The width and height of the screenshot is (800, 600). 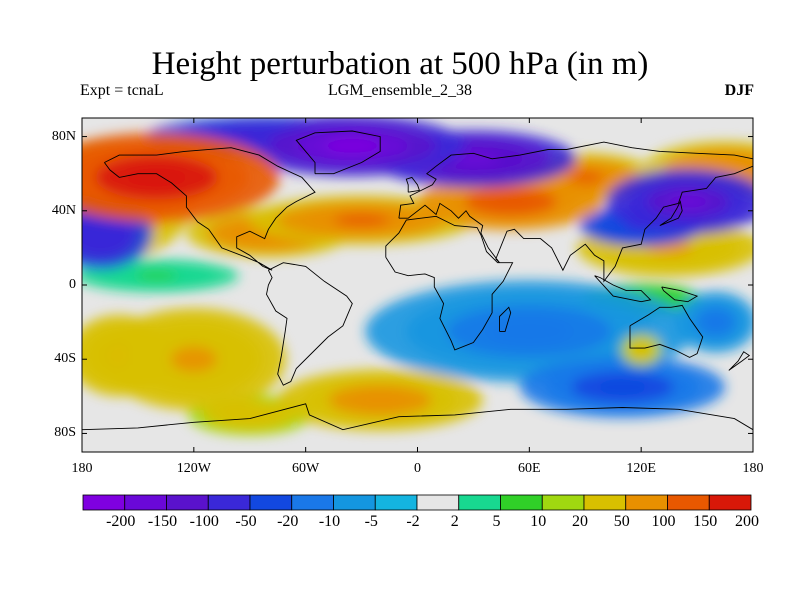 I want to click on colorbar-label: -150, so click(x=162, y=521).